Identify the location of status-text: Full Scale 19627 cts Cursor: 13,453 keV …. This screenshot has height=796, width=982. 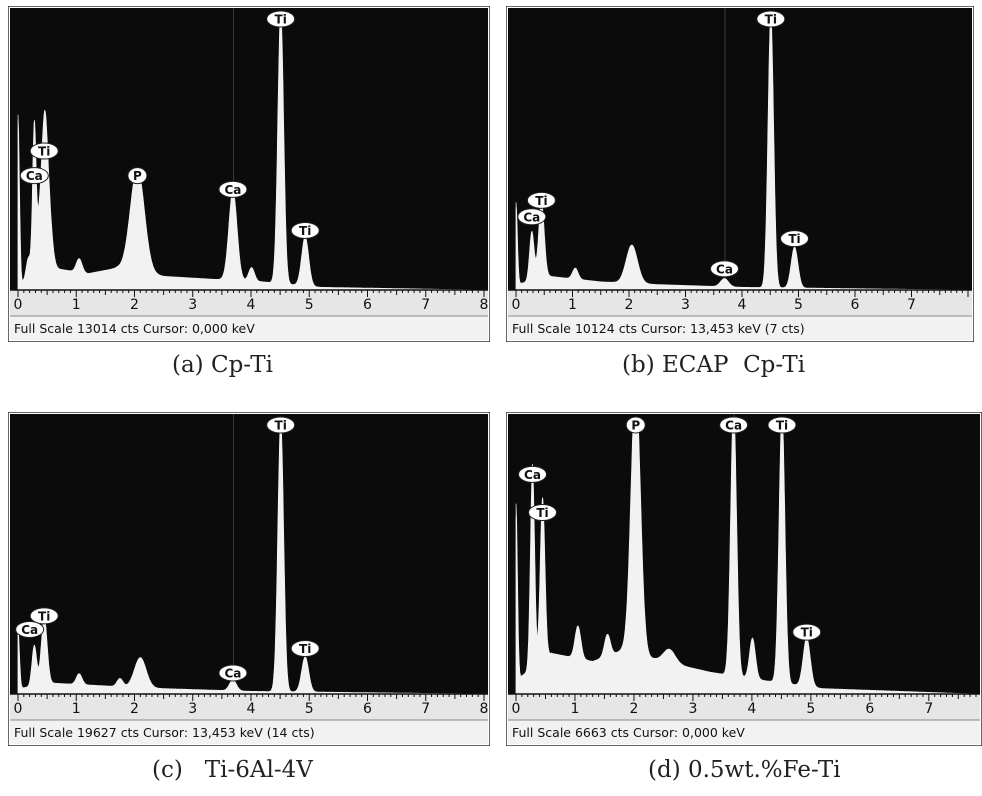
(164, 732).